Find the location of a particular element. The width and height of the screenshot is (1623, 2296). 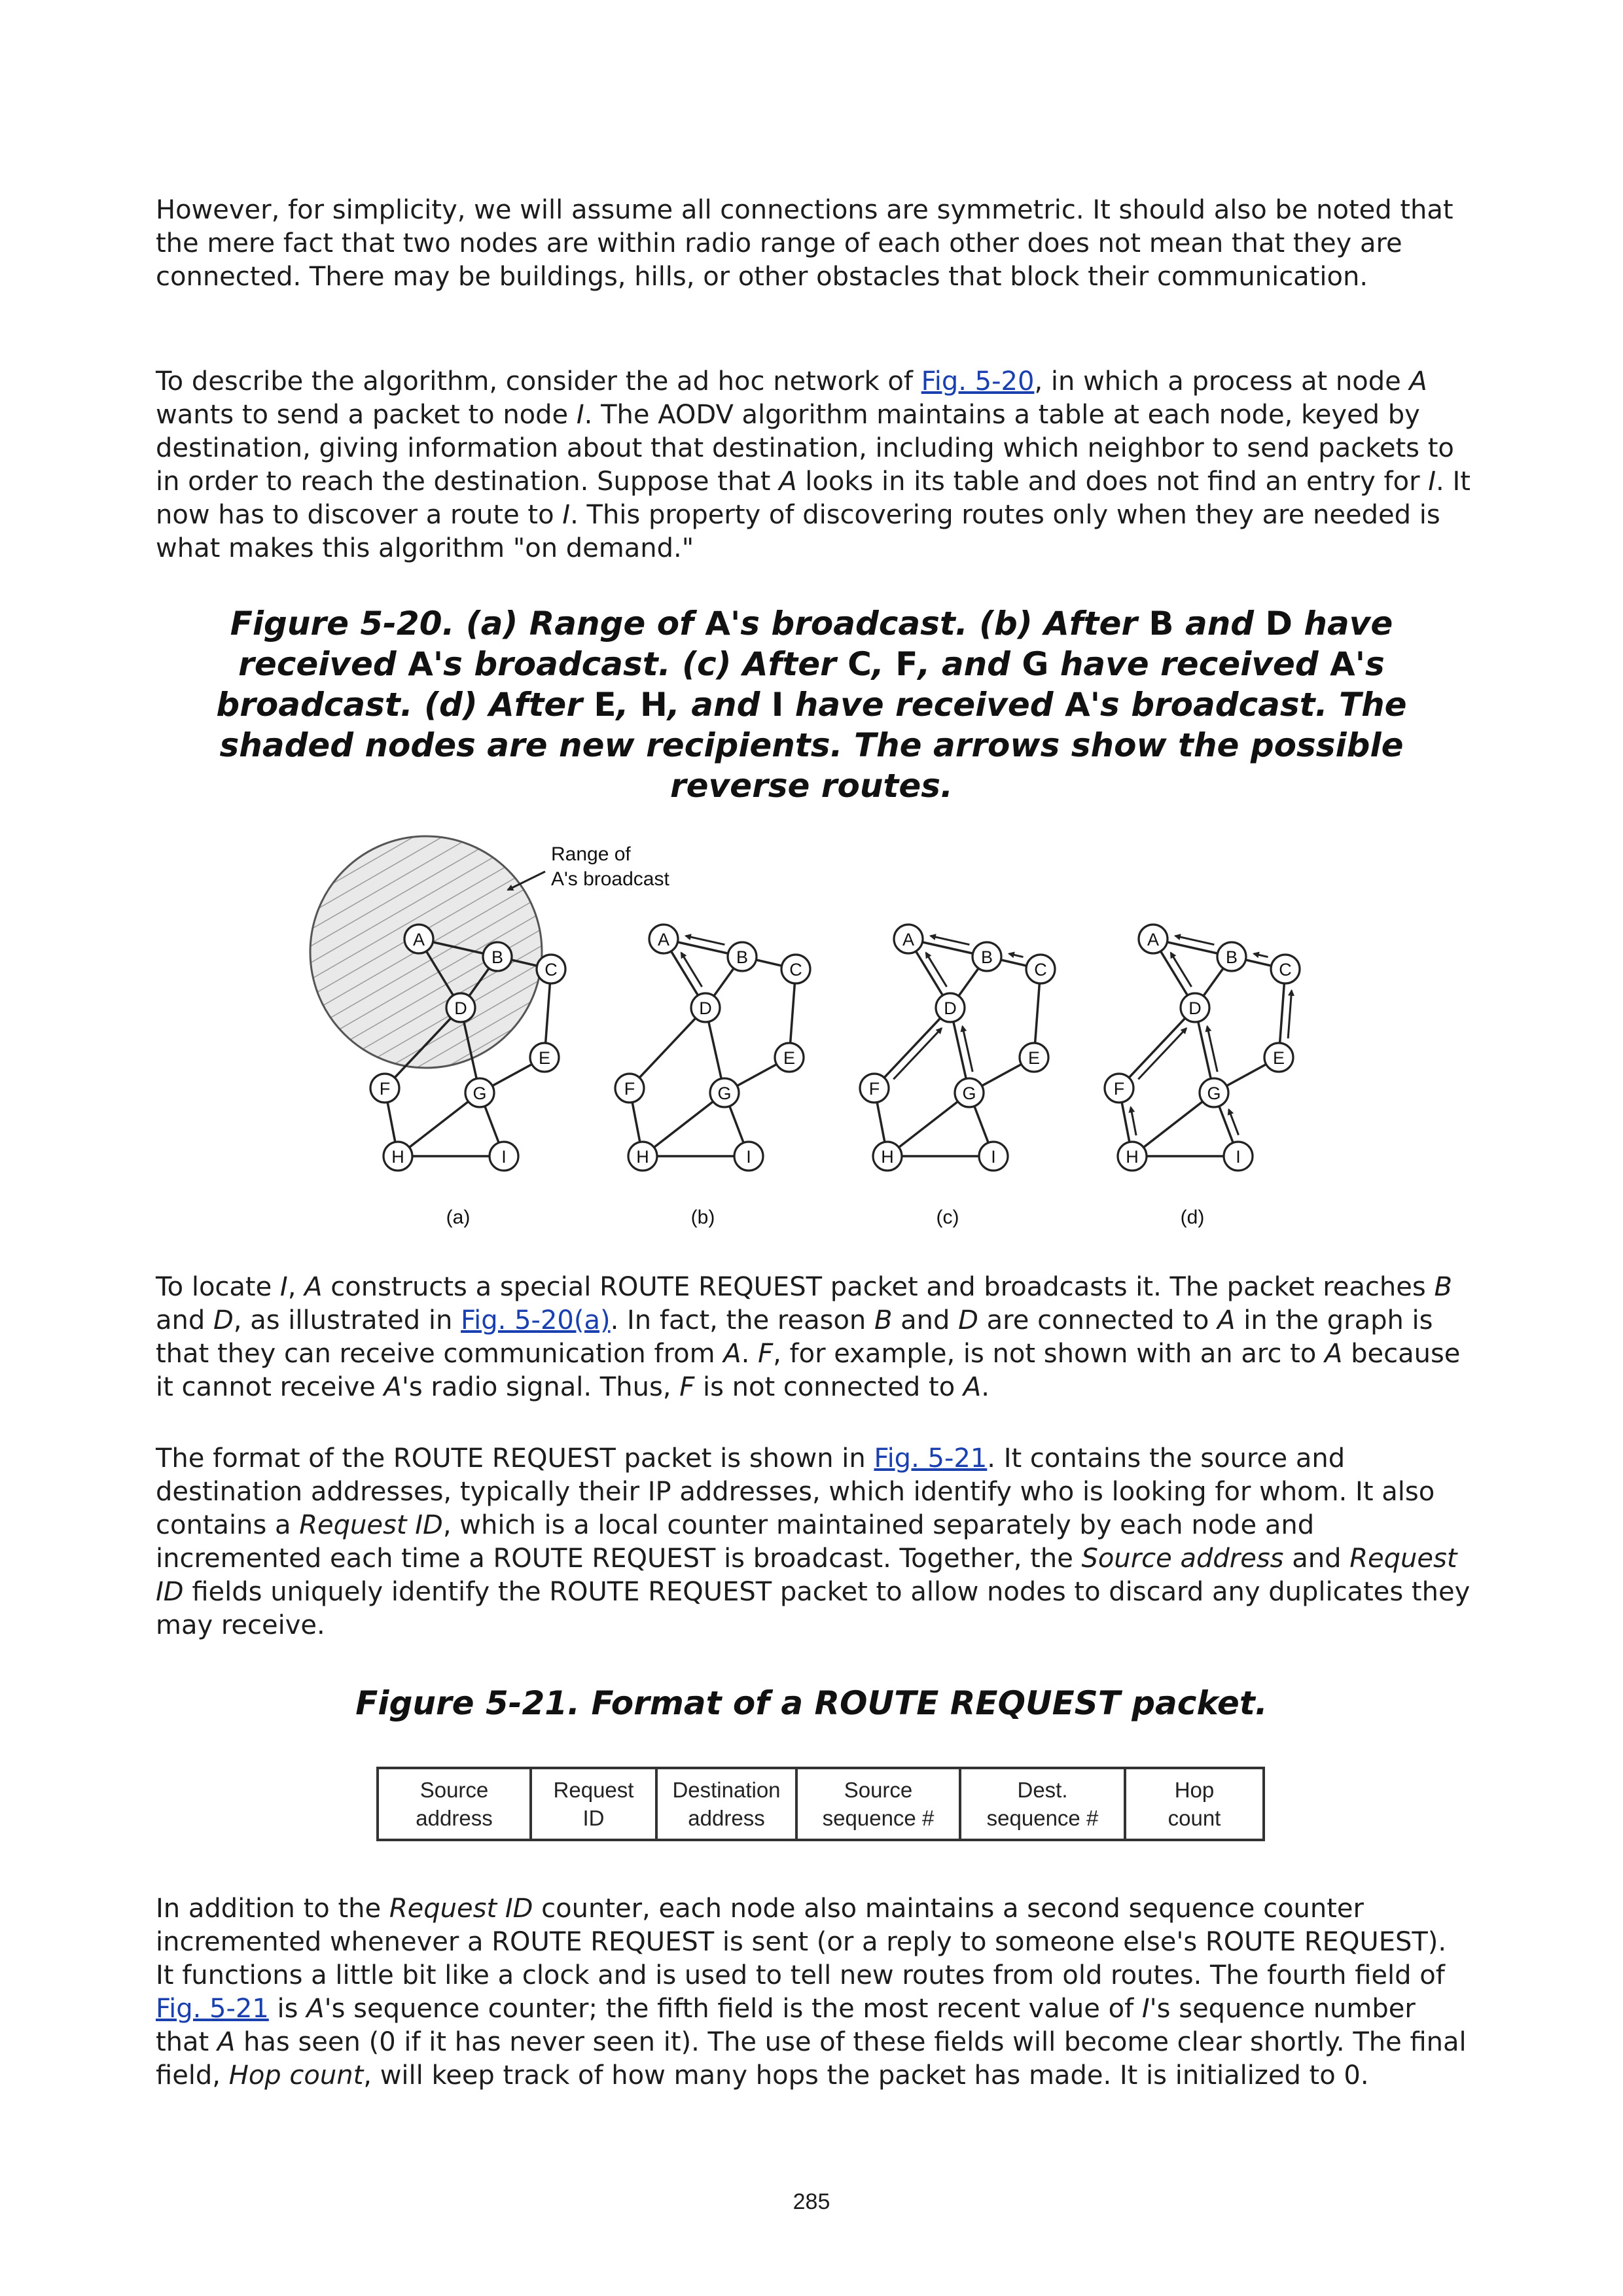

network-panel: A B C D E F G H I (c) is located at coordinates (957, 1075).